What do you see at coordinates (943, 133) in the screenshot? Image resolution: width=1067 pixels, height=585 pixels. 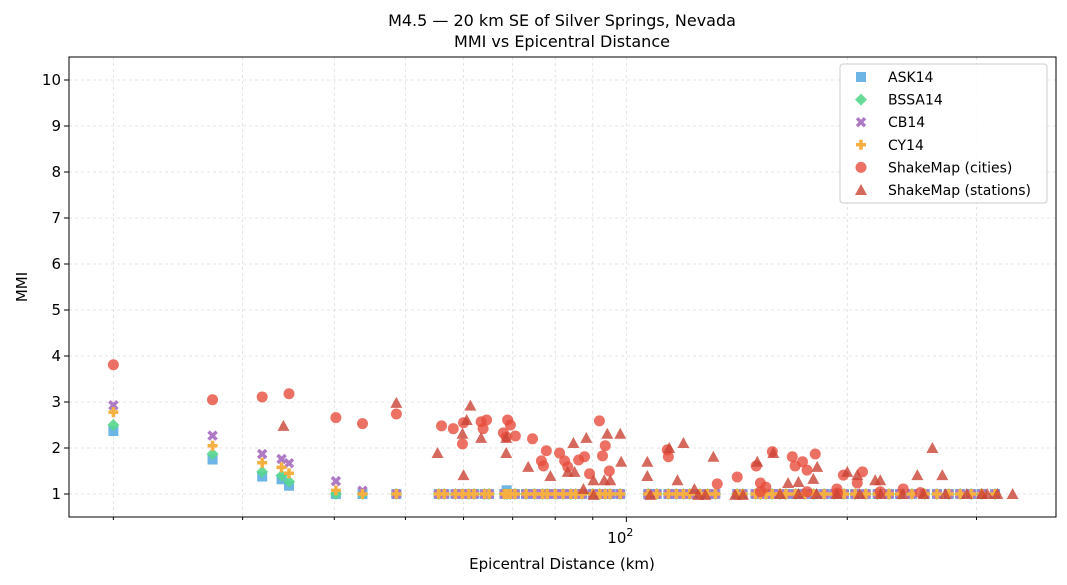 I see `legend-box` at bounding box center [943, 133].